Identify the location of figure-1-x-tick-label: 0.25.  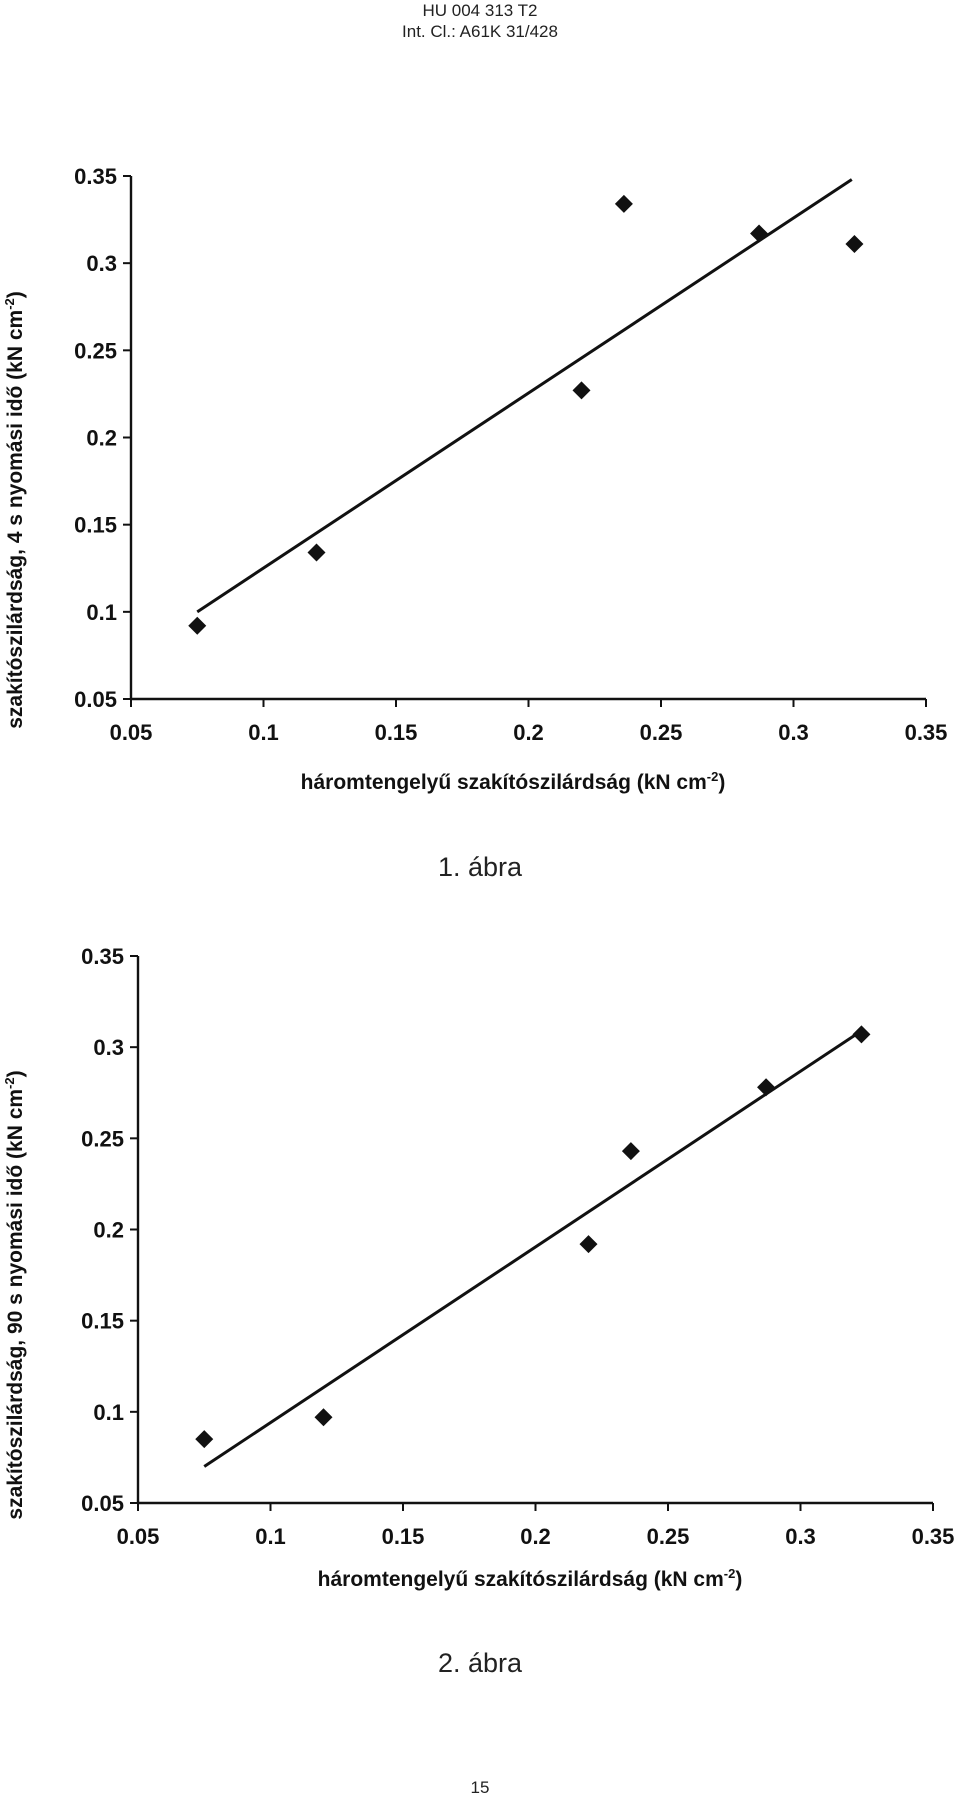
(661, 732).